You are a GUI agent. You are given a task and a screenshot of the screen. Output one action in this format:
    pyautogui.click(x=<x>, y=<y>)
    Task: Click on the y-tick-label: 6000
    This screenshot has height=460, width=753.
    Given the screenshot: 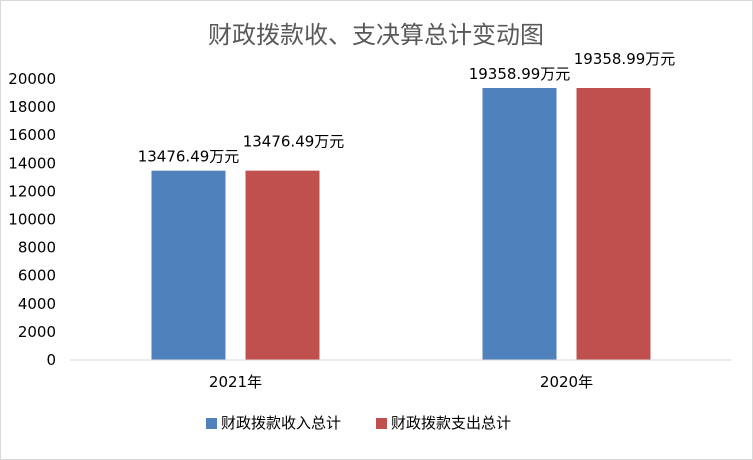 What is the action you would take?
    pyautogui.click(x=37, y=276)
    